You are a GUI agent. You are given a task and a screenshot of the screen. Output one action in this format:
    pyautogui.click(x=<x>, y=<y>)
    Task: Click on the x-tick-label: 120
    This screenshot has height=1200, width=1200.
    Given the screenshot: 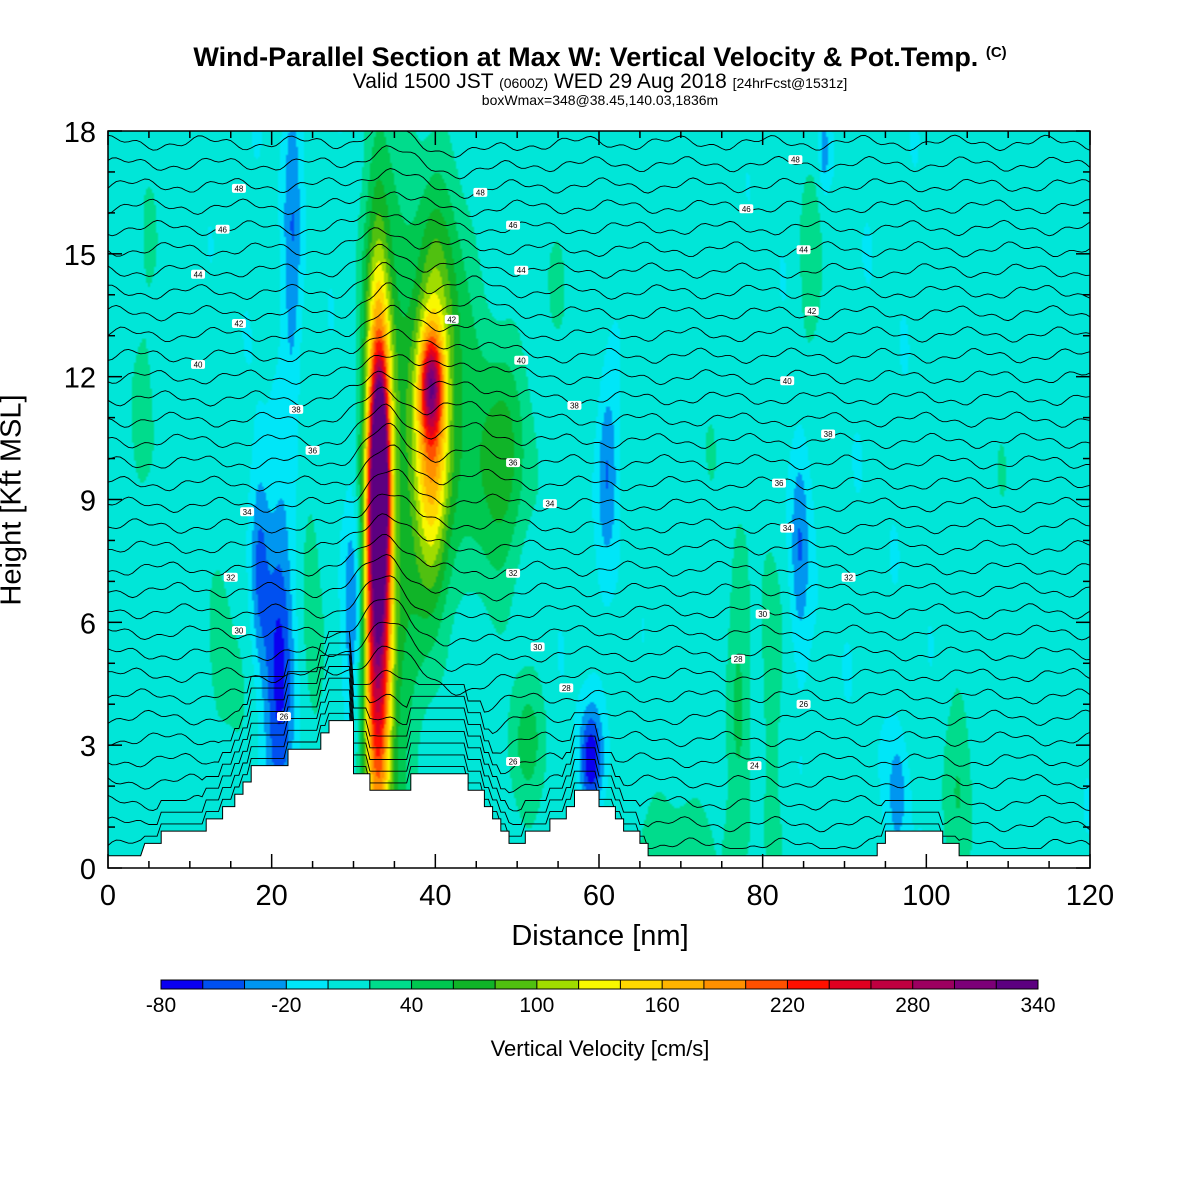 What is the action you would take?
    pyautogui.click(x=1090, y=896)
    